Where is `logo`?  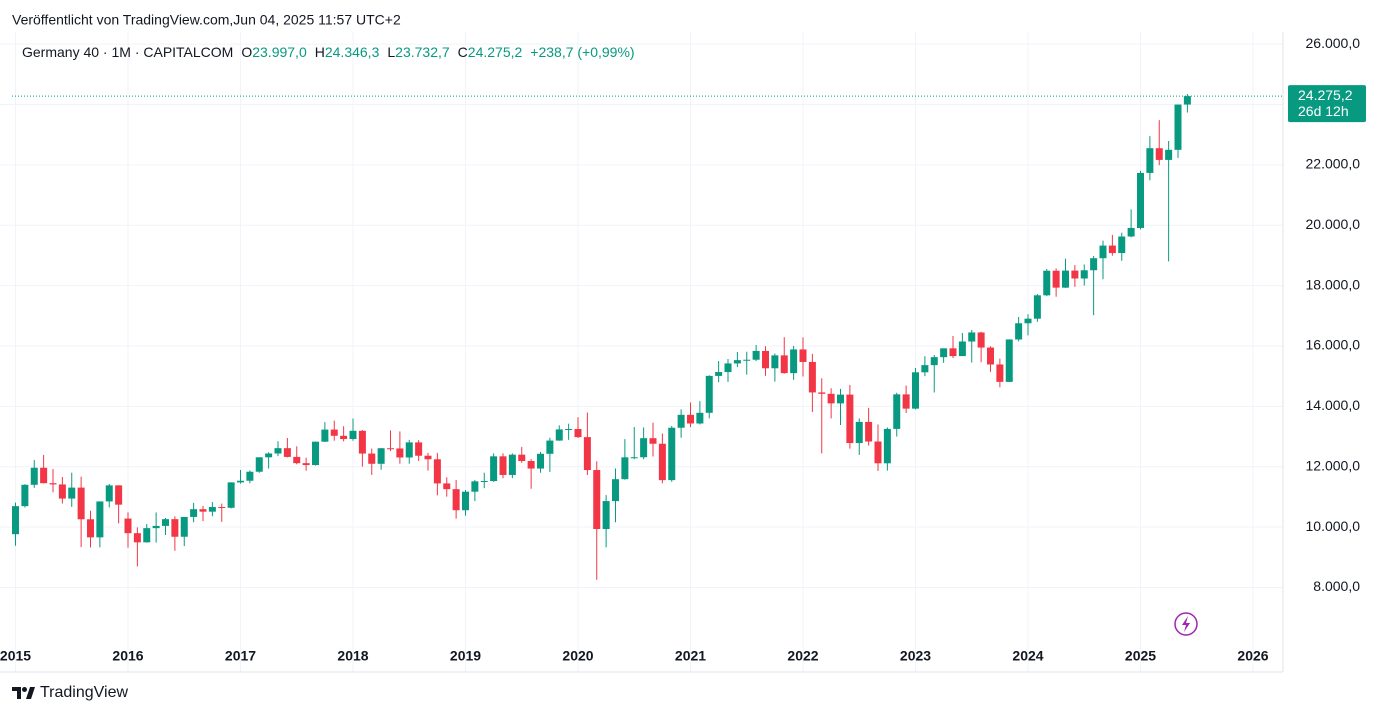
logo is located at coordinates (23, 693).